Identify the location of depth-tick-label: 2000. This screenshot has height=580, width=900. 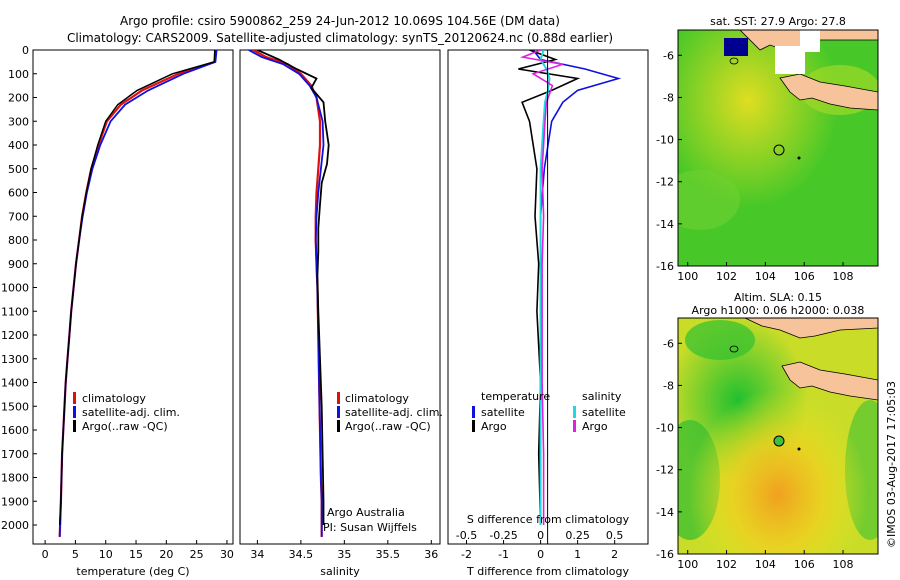
(15, 525).